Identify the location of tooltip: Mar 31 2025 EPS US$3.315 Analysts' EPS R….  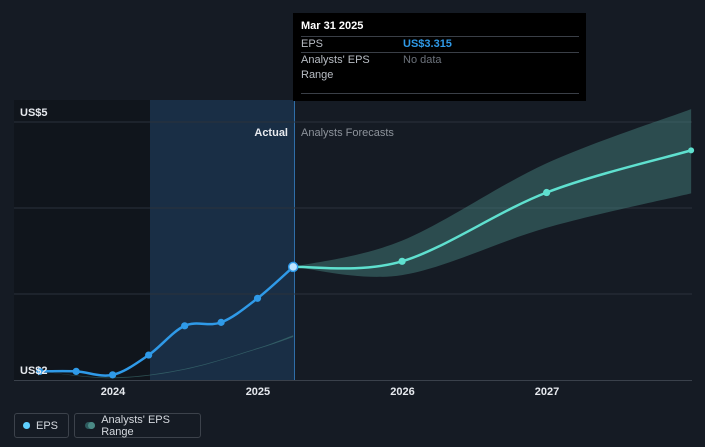
(439, 57).